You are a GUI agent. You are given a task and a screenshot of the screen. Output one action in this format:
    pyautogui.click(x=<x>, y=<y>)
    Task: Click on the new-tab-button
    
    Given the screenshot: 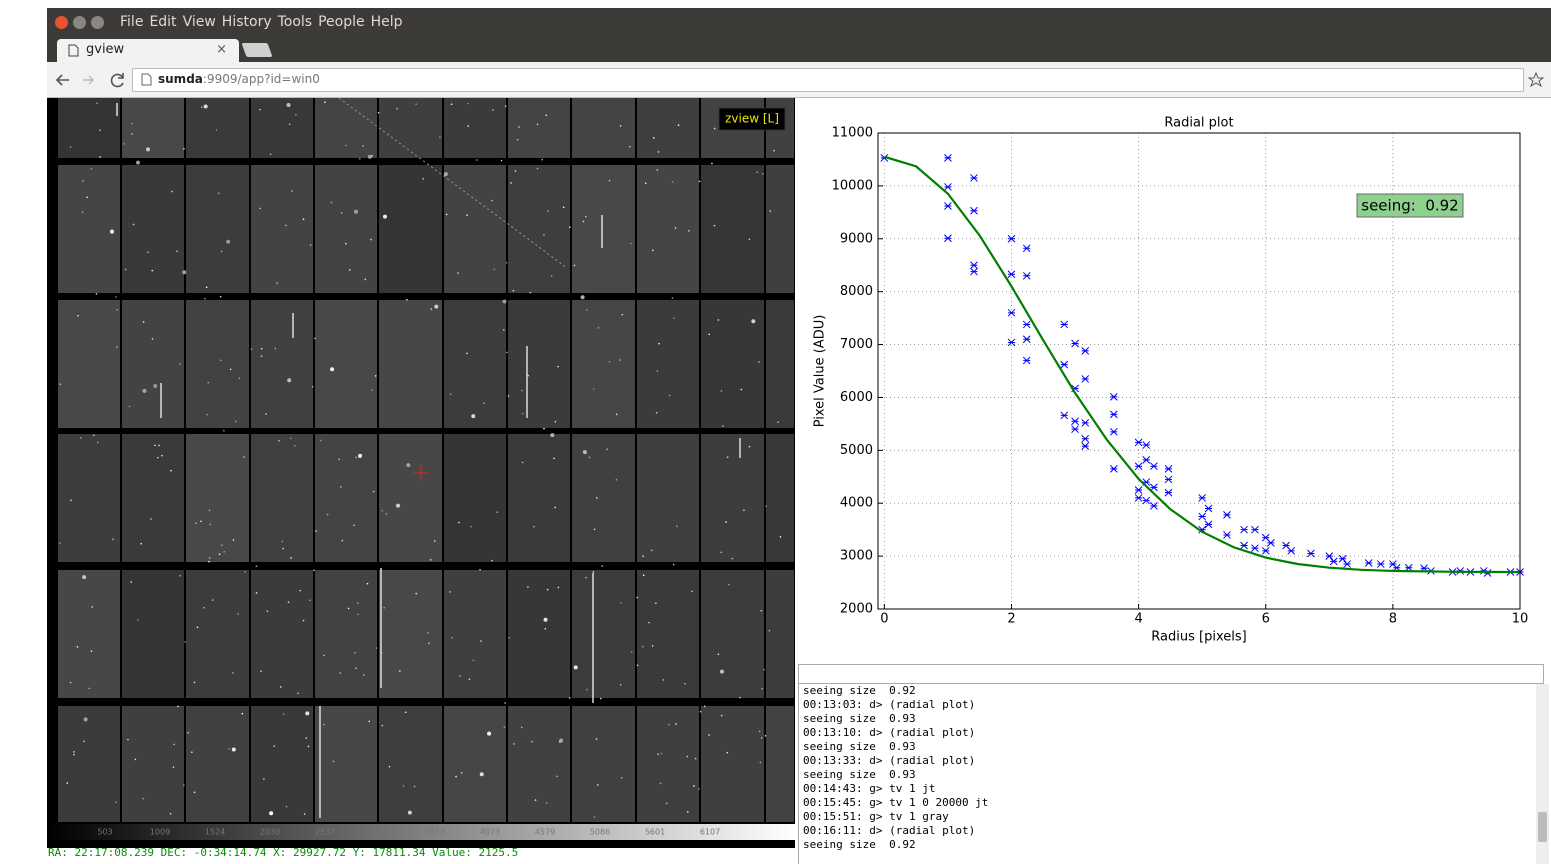 What is the action you would take?
    pyautogui.click(x=257, y=50)
    